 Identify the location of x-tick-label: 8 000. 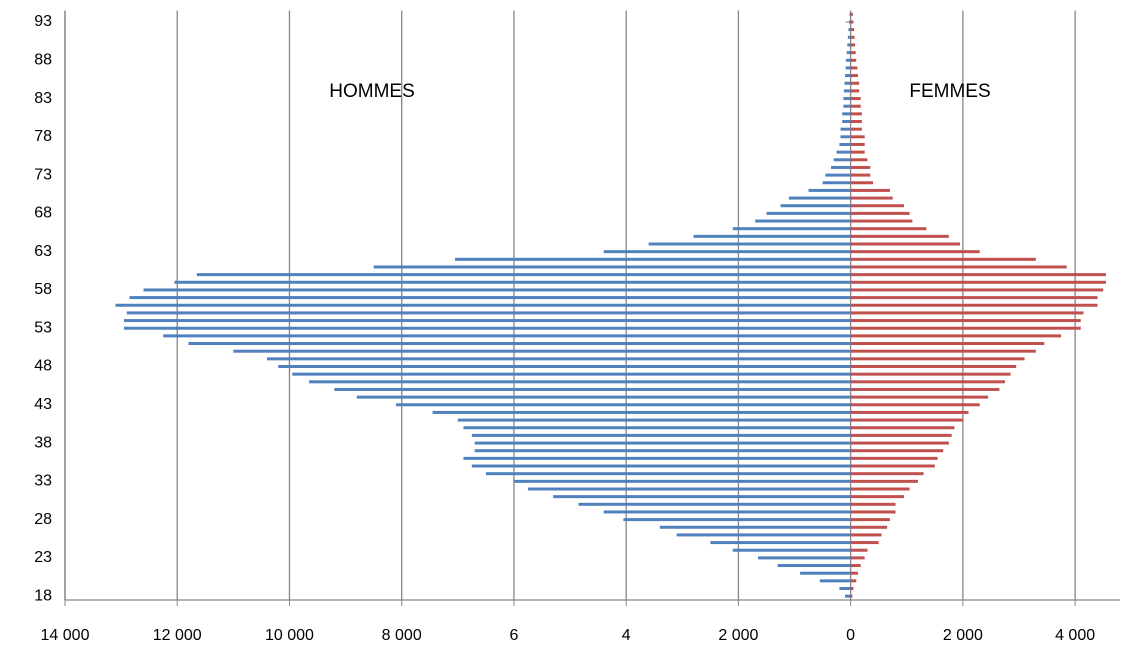
(402, 635).